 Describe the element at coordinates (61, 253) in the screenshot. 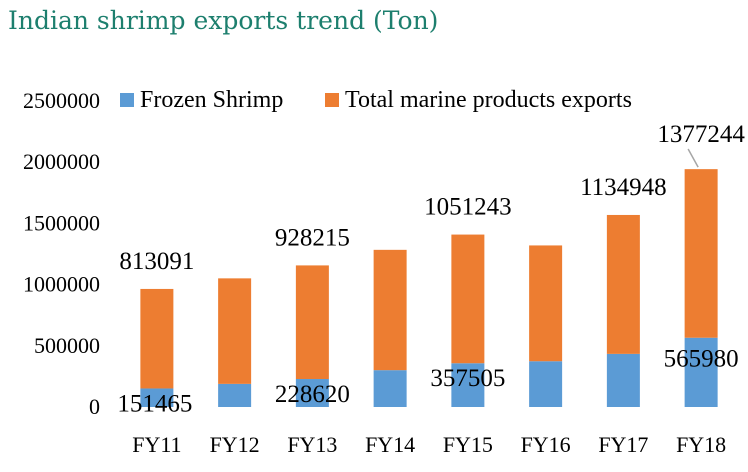

I see `y-axis: 0 500000 1000000 1500000 2000000 2500000` at that location.